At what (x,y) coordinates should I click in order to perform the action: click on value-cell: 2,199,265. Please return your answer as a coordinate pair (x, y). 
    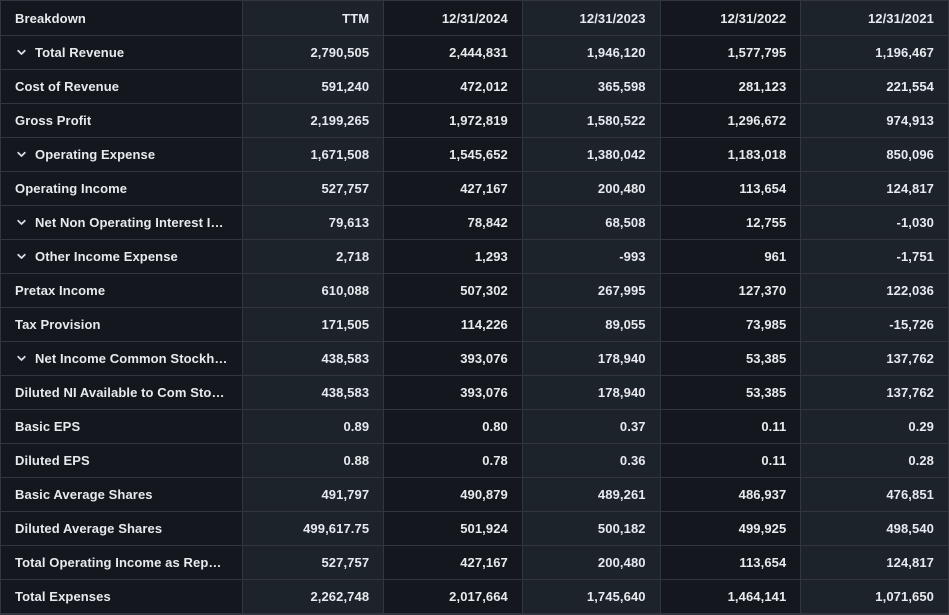
    Looking at the image, I should click on (314, 121).